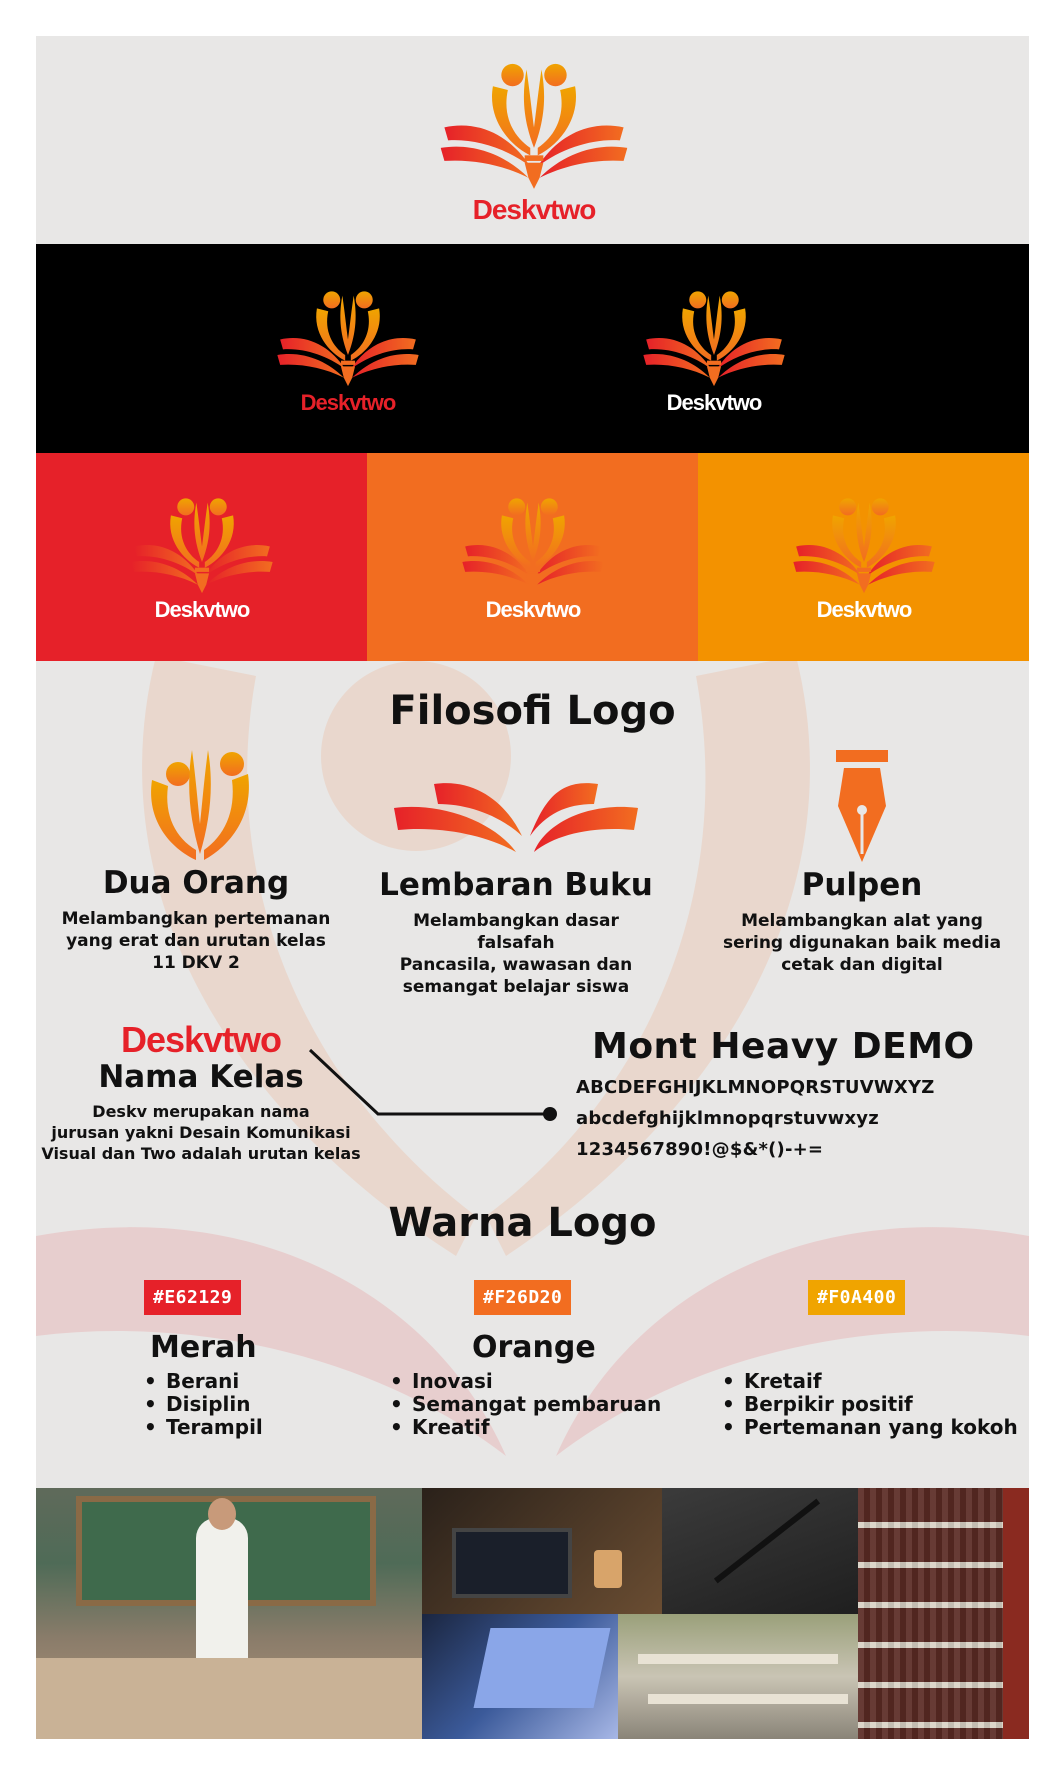  What do you see at coordinates (201, 1077) in the screenshot?
I see `class-name-heading: Nama Kelas` at bounding box center [201, 1077].